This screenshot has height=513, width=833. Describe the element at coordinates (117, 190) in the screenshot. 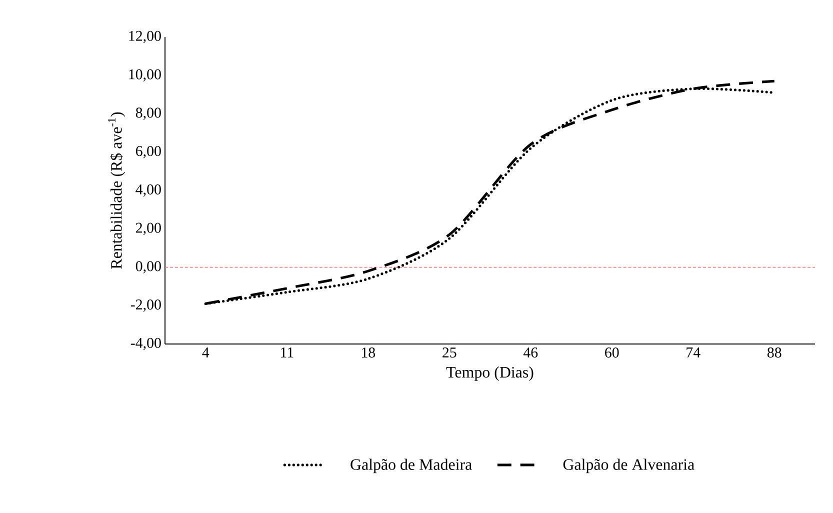

I see `y-axis-title: Rentabilidade (R$ ave$^{-1}$)` at that location.